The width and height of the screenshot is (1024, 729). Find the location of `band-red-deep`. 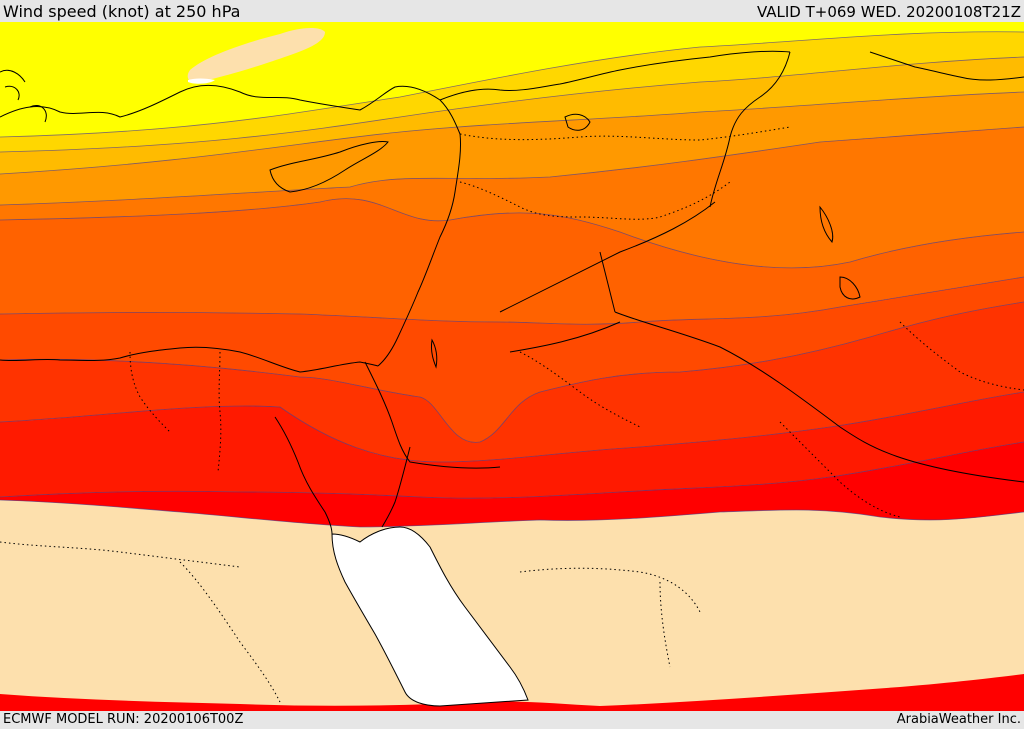

band-red-deep is located at coordinates (512, 484).